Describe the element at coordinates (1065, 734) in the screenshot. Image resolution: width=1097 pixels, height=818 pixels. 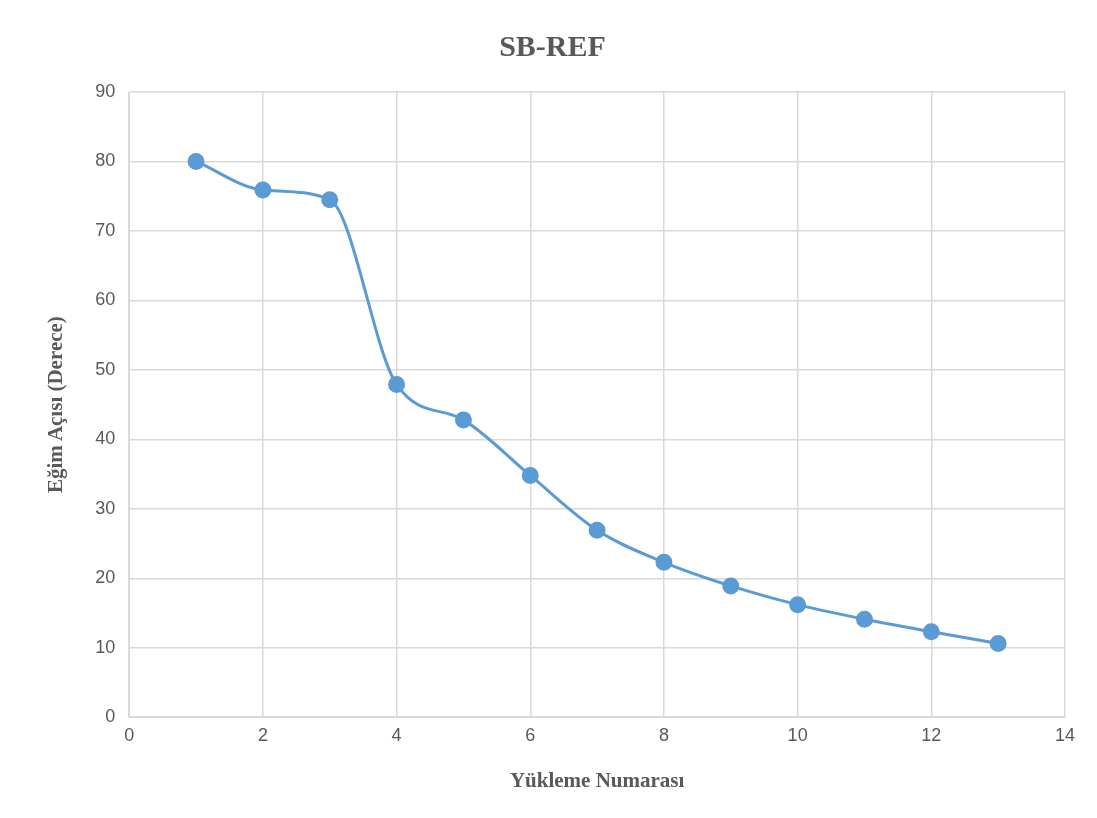
I see `x-tick-label: 14` at that location.